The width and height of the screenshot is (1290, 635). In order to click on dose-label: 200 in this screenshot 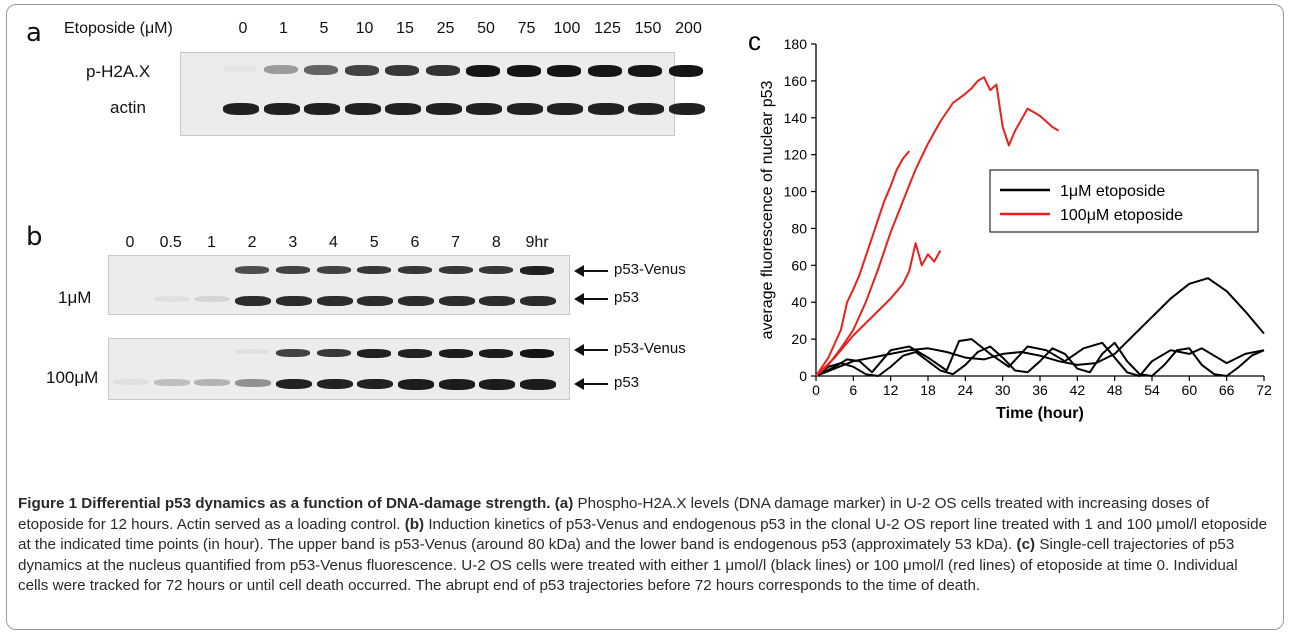, I will do `click(688, 28)`.